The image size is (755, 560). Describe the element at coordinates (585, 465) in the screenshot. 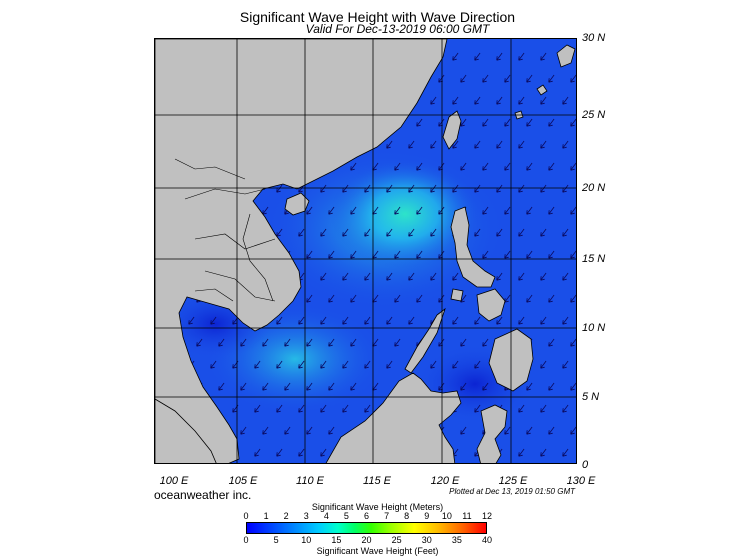

I see `lat-label-0: 0` at that location.